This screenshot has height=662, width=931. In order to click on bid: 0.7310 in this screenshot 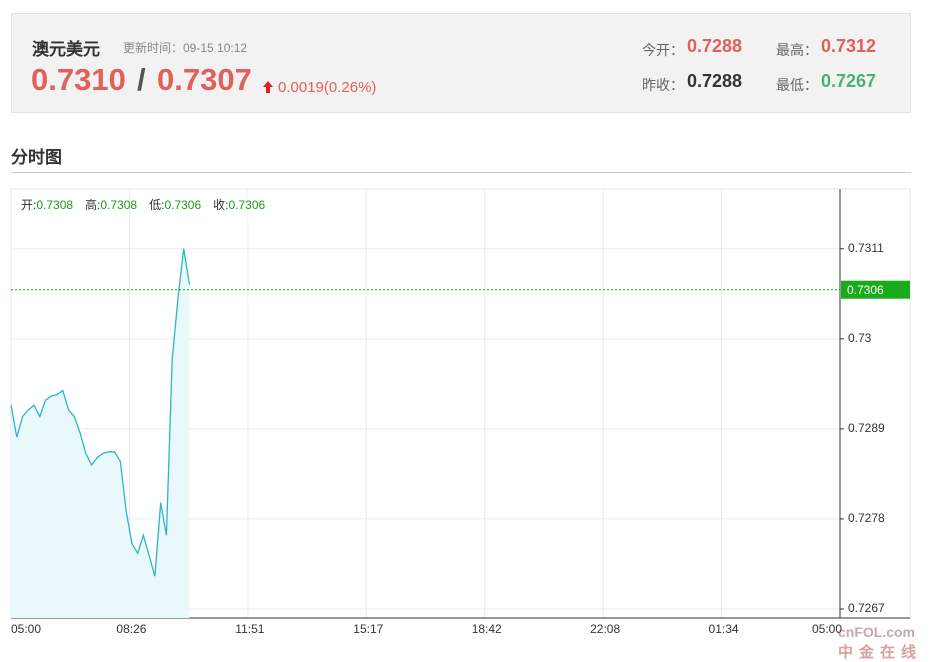, I will do `click(78, 79)`.